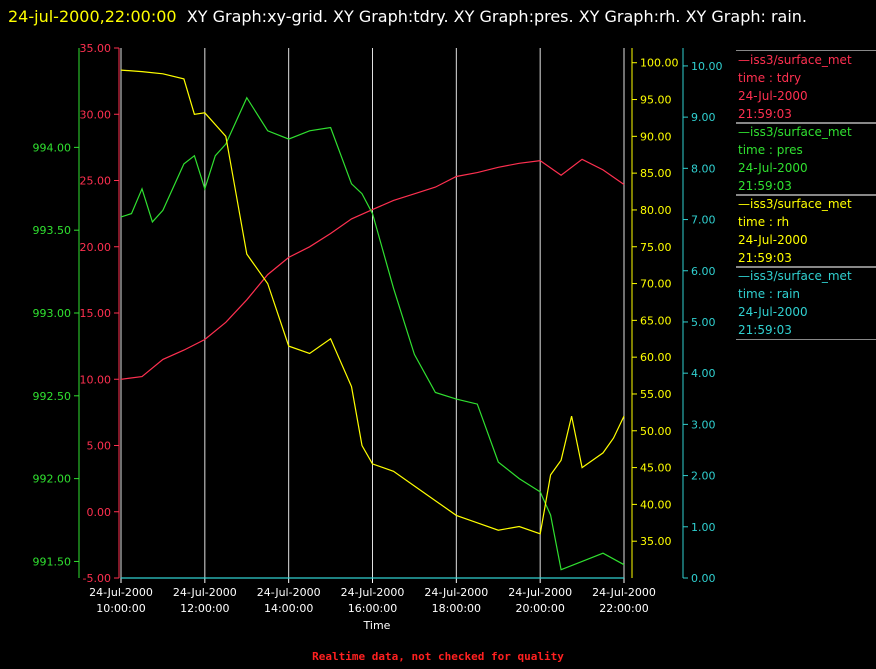  Describe the element at coordinates (656, 247) in the screenshot. I see `rh-tick-label: 75.00` at that location.